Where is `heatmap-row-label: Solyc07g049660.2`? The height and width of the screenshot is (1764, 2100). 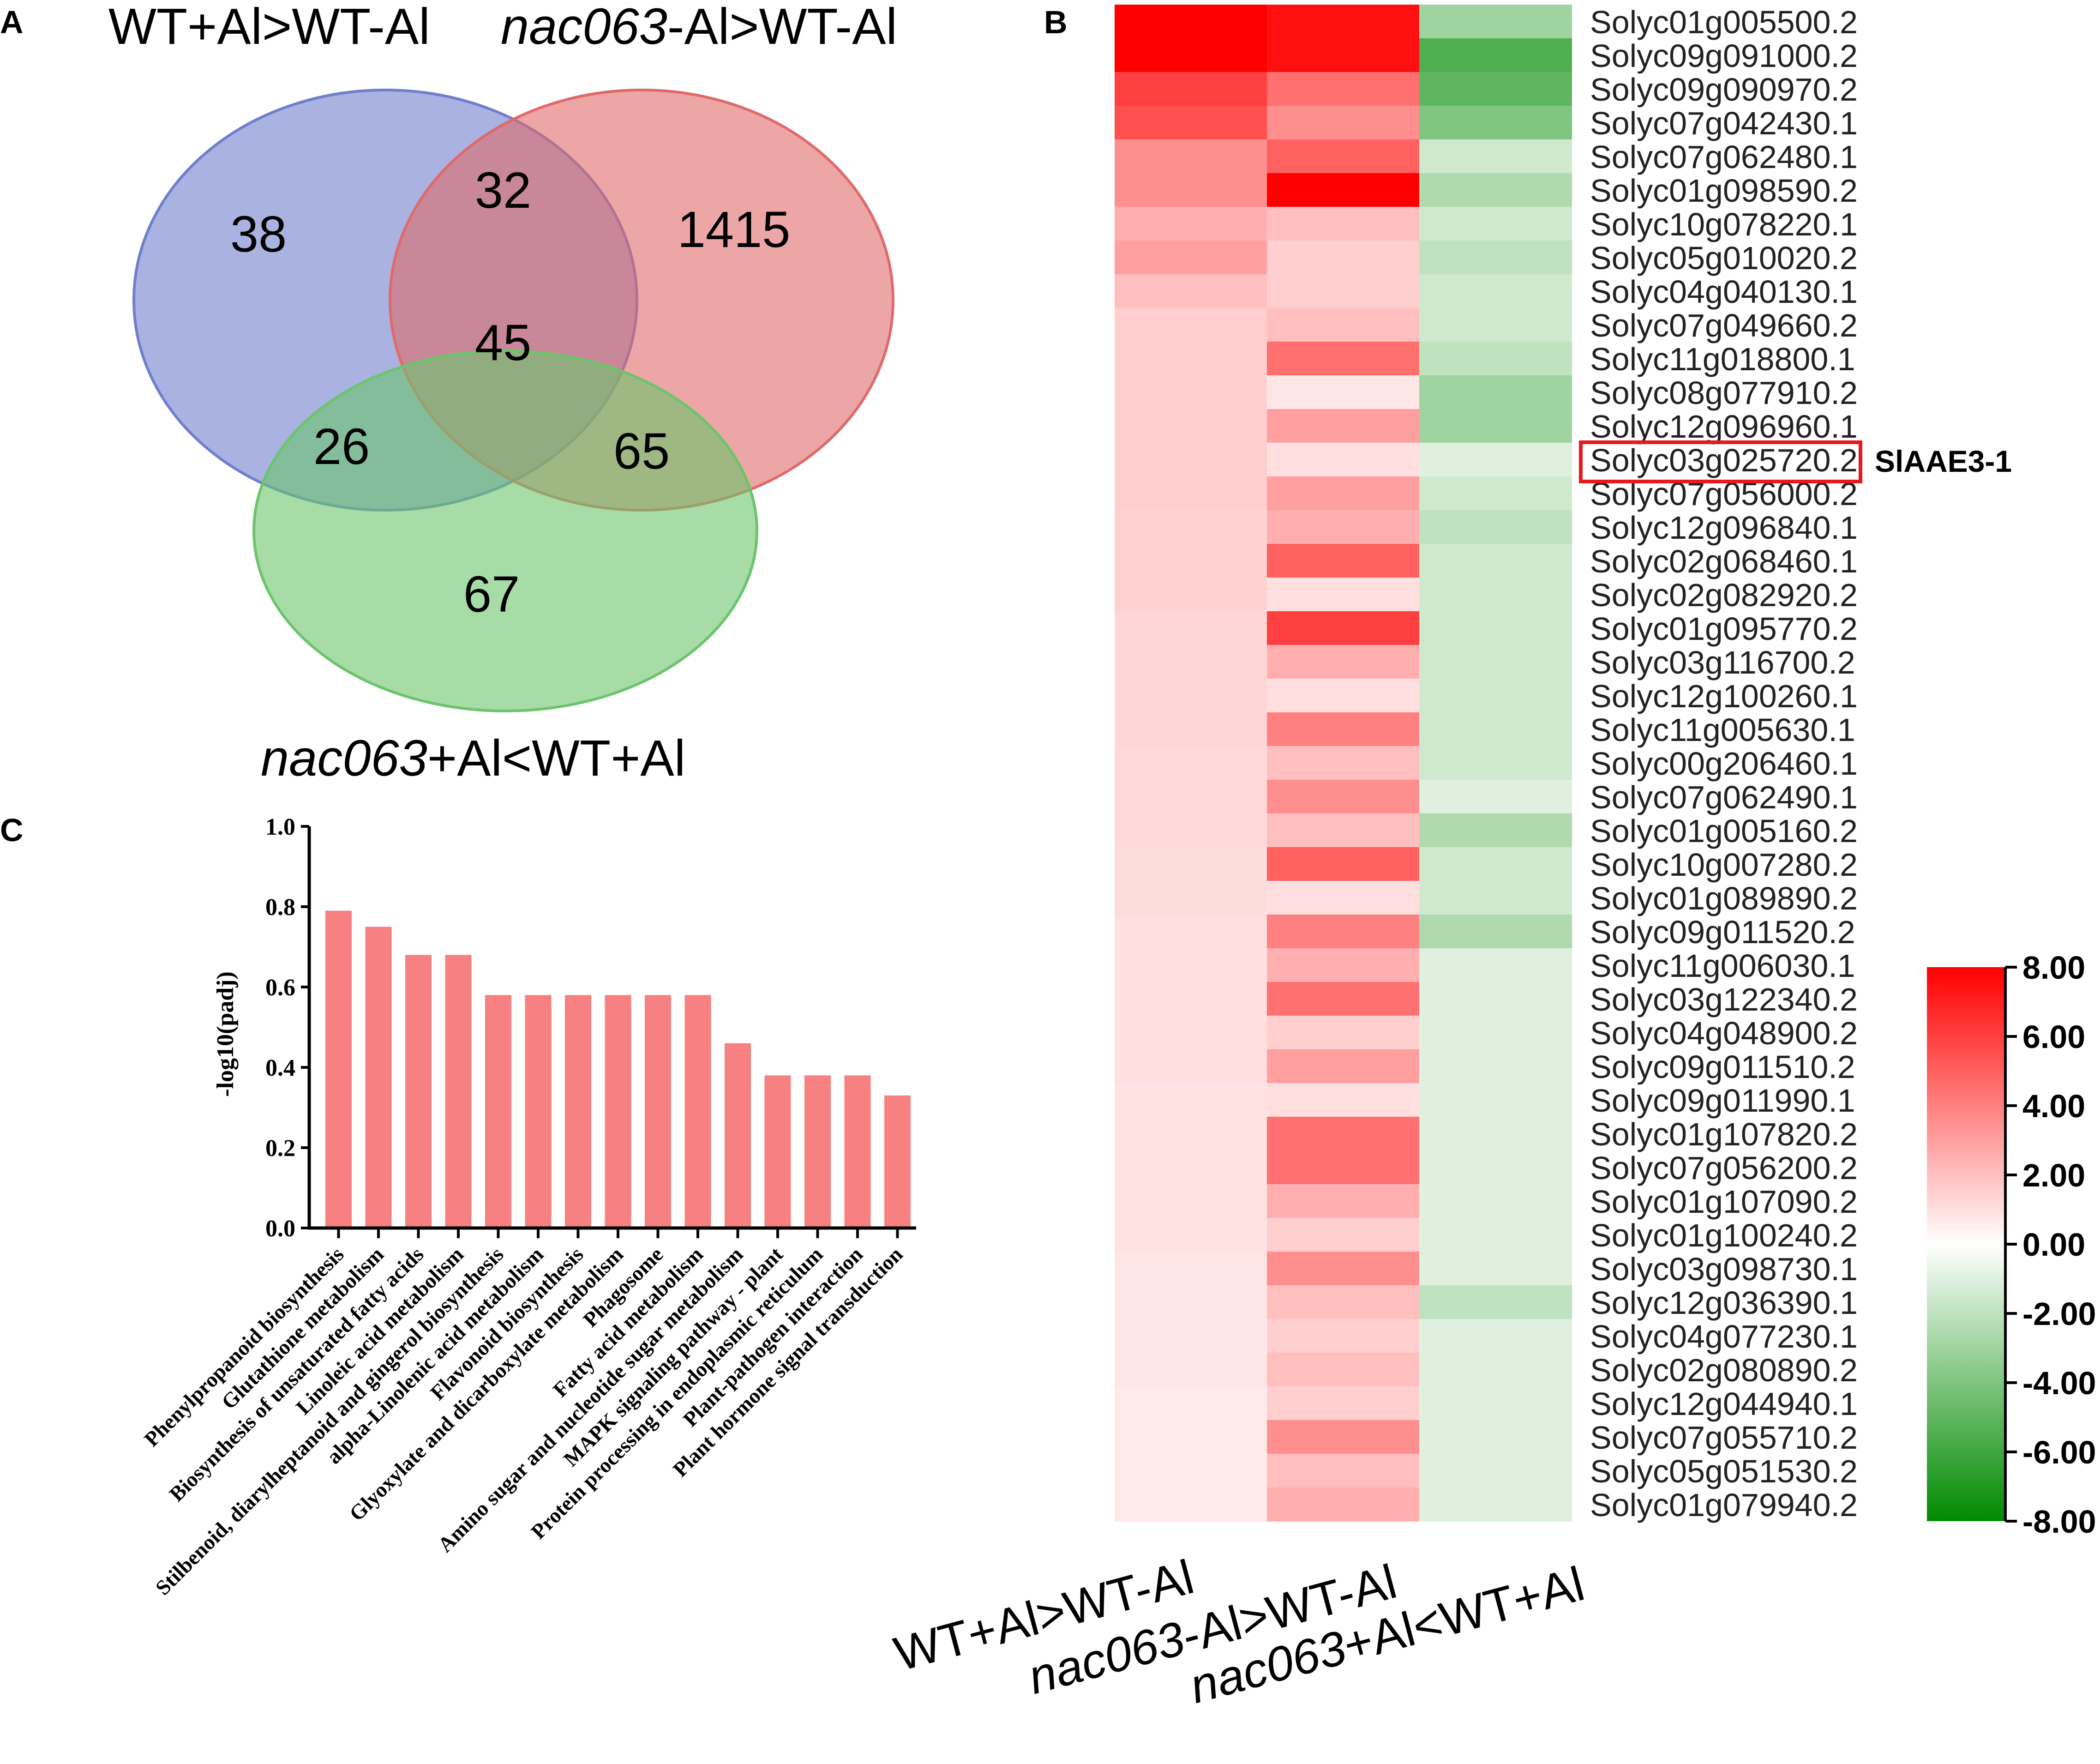 heatmap-row-label: Solyc07g049660.2 is located at coordinates (1724, 325).